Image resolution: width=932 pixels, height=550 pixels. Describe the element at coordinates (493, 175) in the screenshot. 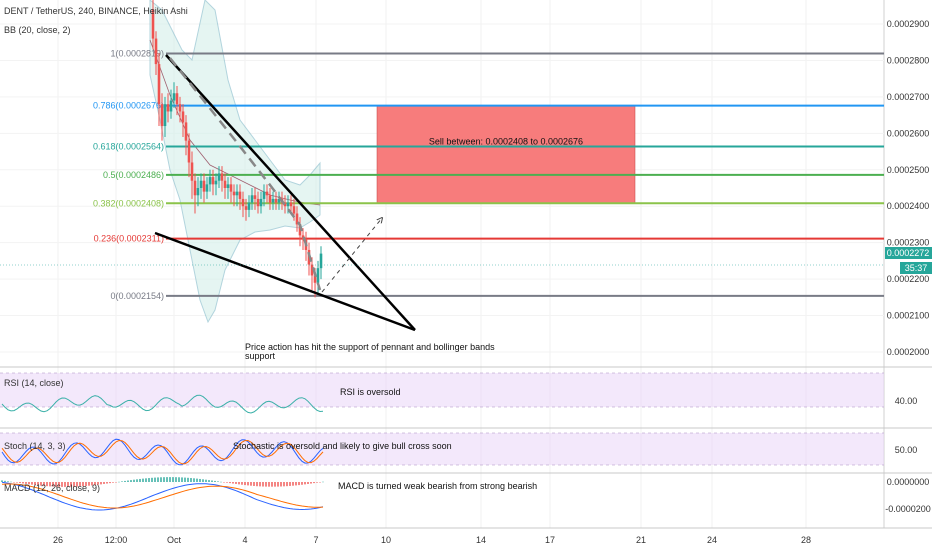

I see `fib-level-0_5: 0.5(0.0002486)` at that location.